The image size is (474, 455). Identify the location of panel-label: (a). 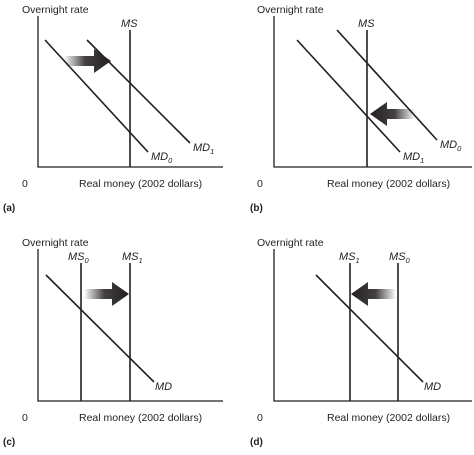
(9, 208).